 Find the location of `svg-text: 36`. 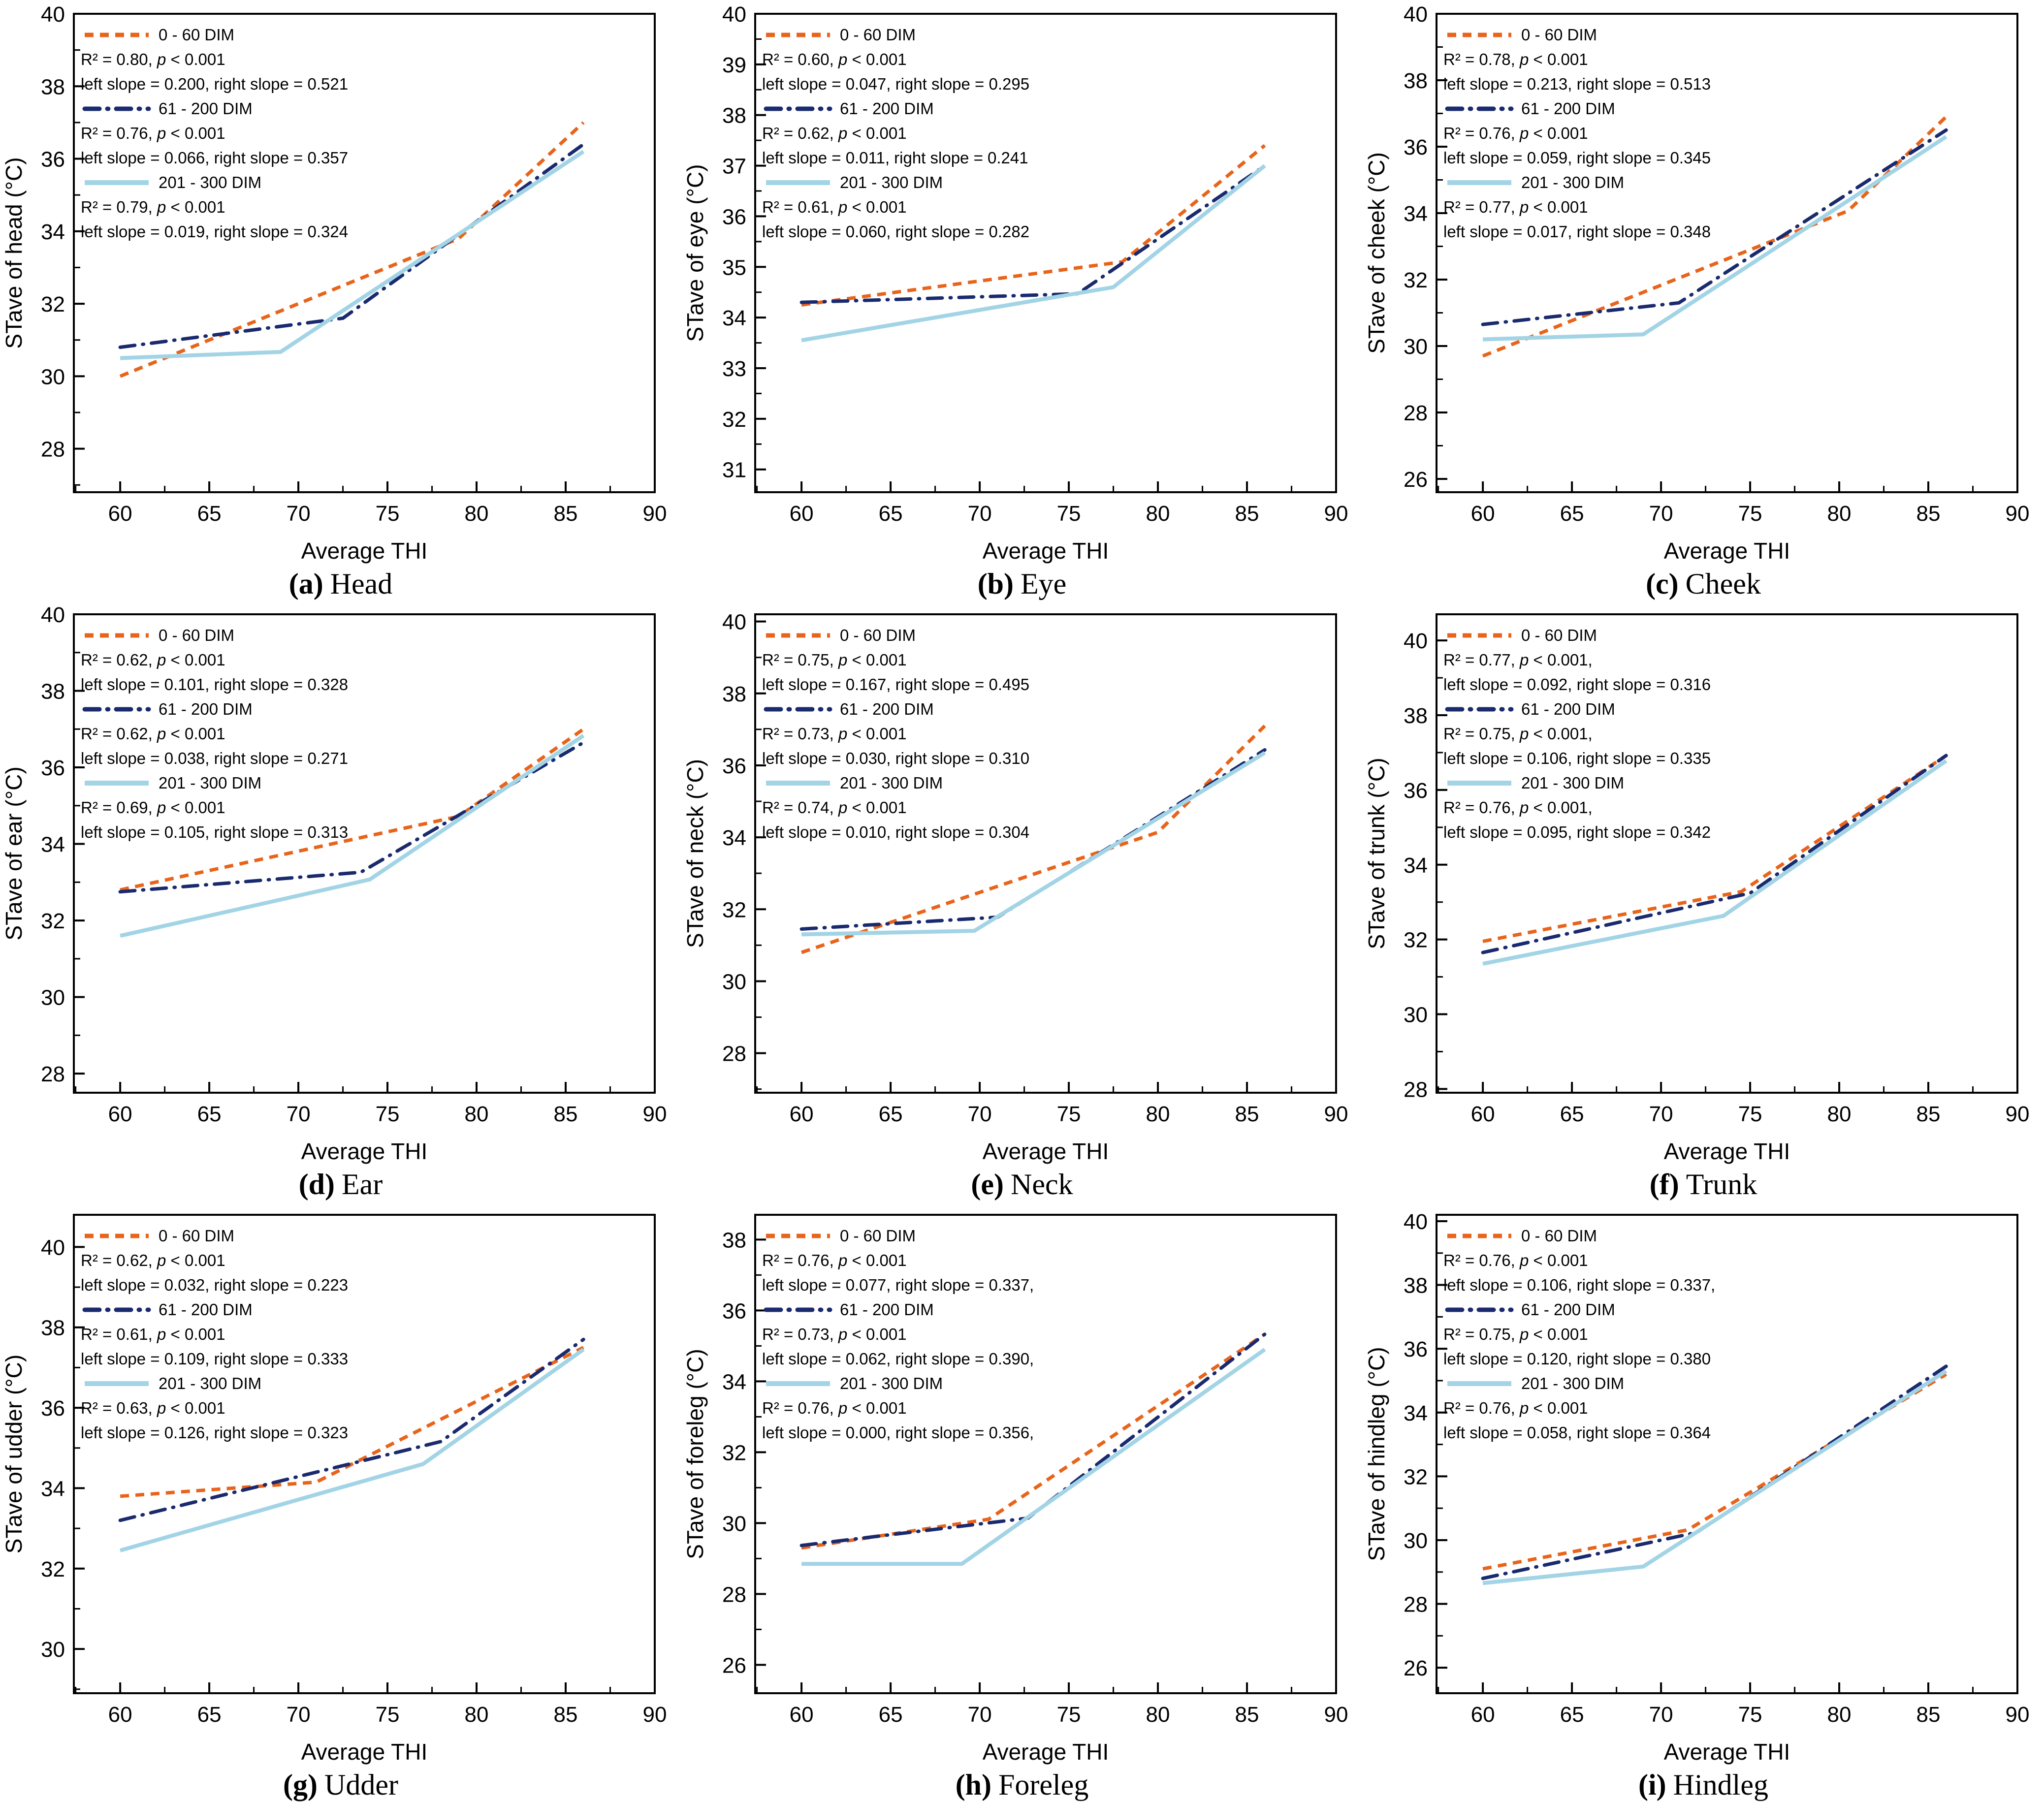

svg-text: 36 is located at coordinates (1416, 791).